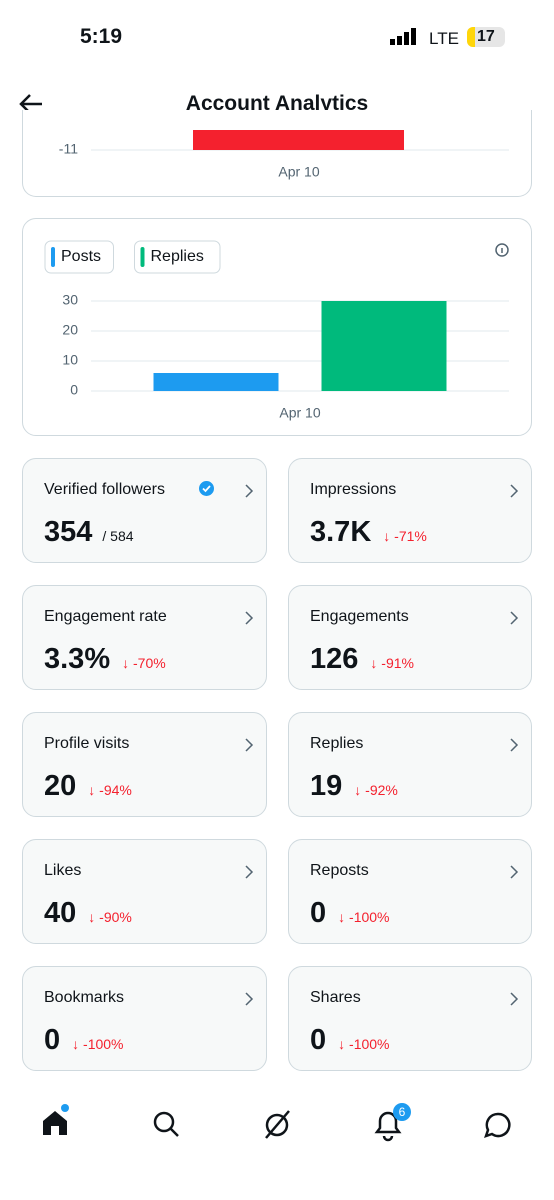 This screenshot has width=554, height=1200. What do you see at coordinates (70, 300) in the screenshot?
I see `y-tick-label: 30` at bounding box center [70, 300].